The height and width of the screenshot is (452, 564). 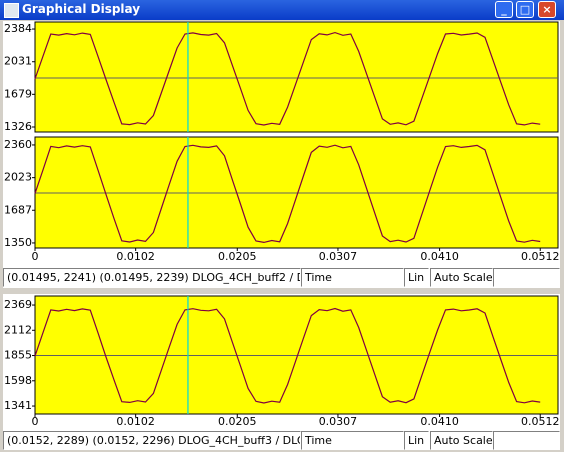 What do you see at coordinates (18, 242) in the screenshot?
I see `y-tick-label: 1350` at bounding box center [18, 242].